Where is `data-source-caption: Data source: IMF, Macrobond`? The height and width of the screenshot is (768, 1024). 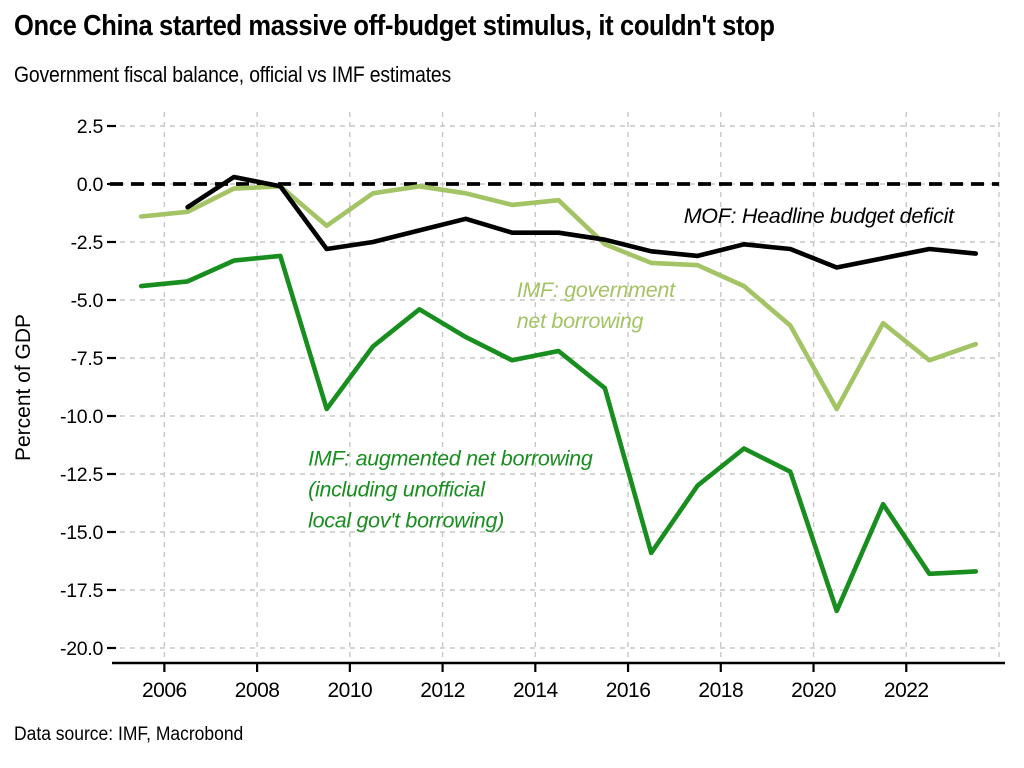 data-source-caption: Data source: IMF, Macrobond is located at coordinates (129, 734).